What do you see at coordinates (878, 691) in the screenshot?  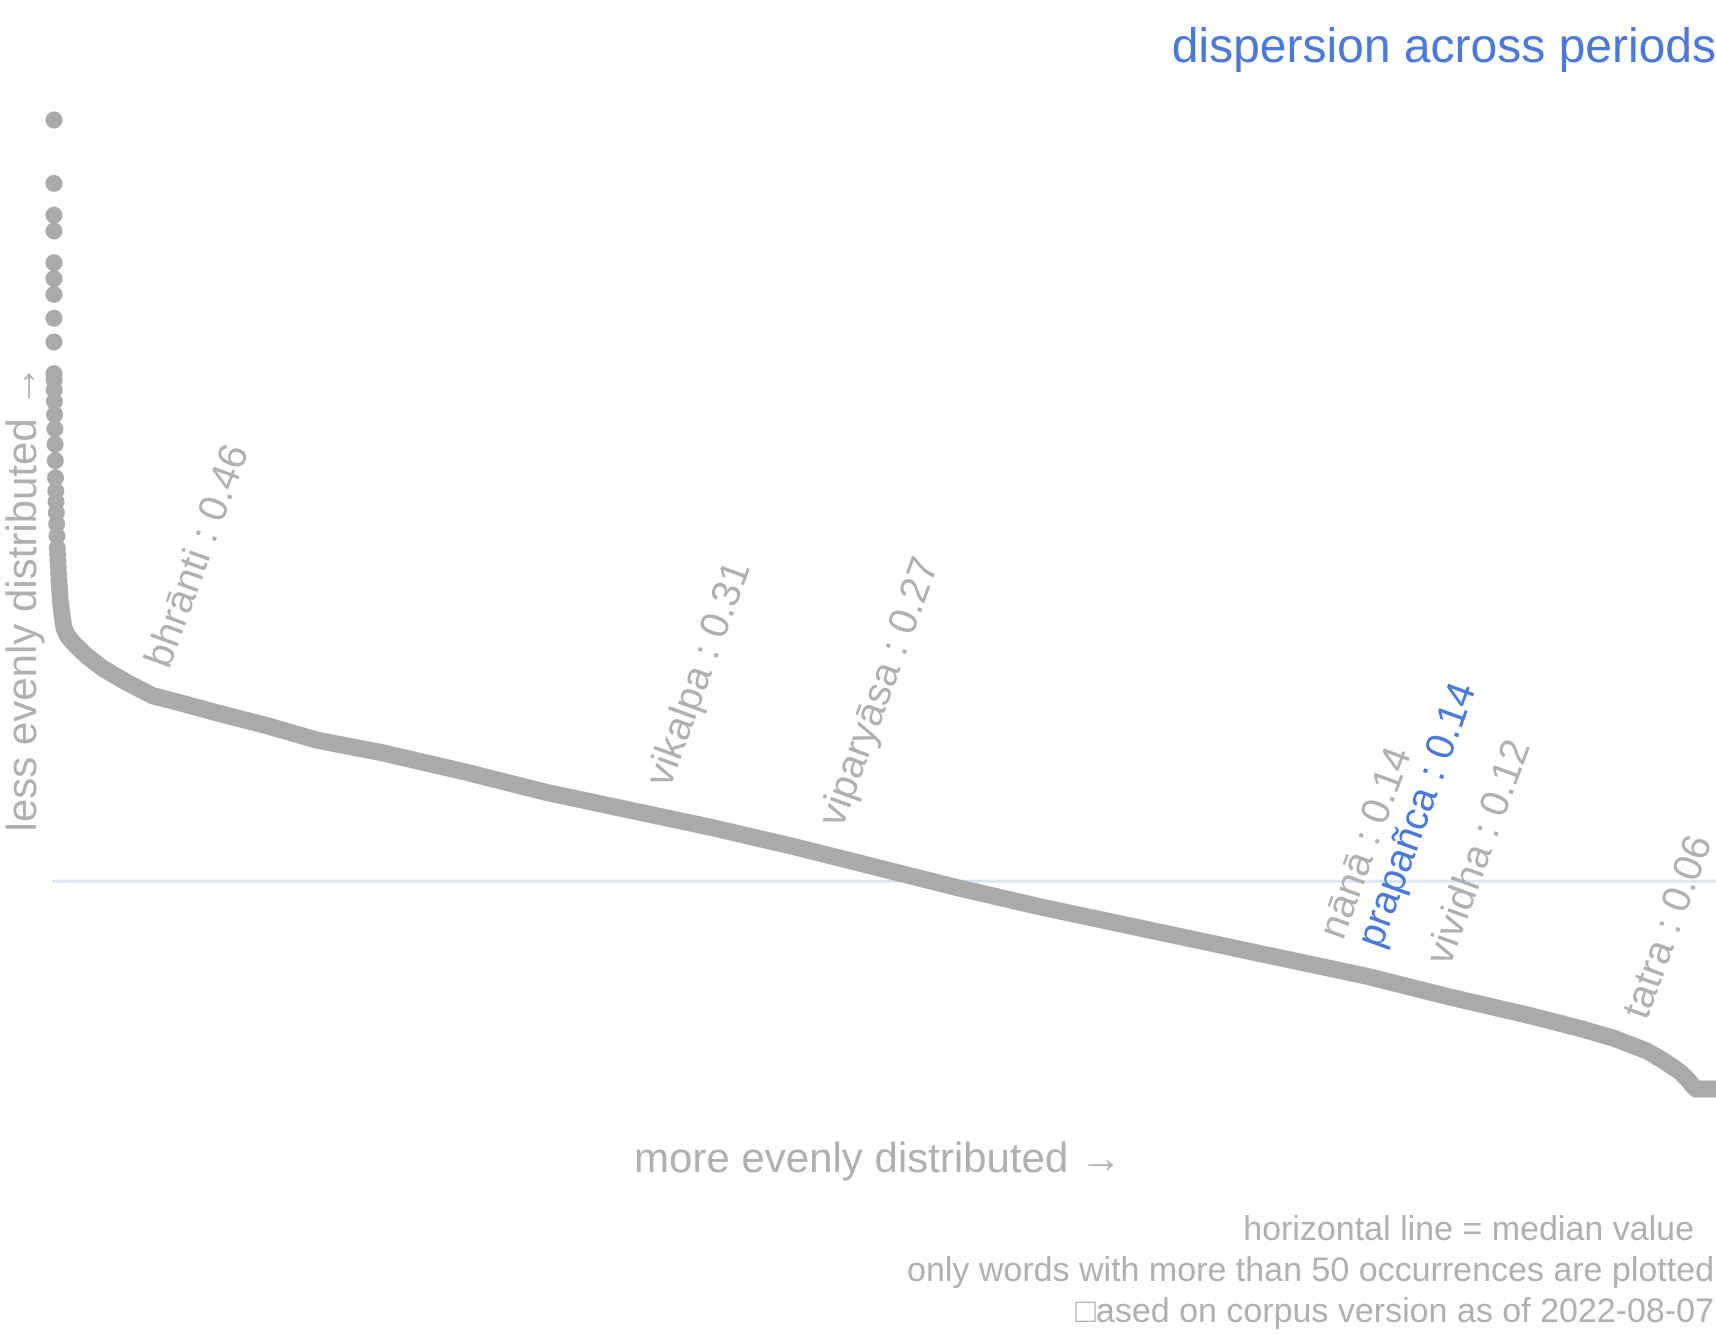 I see `annotation-viparyāsa: viparyāsa : 0.27` at bounding box center [878, 691].